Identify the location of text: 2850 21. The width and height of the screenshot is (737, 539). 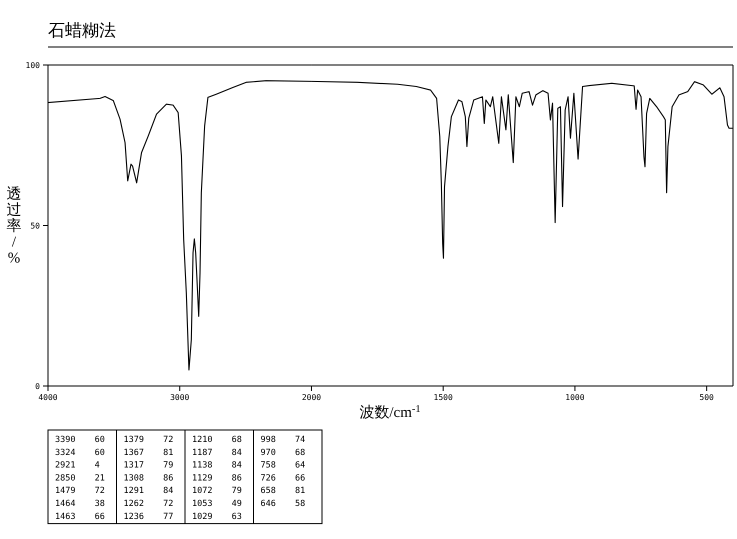
(80, 478).